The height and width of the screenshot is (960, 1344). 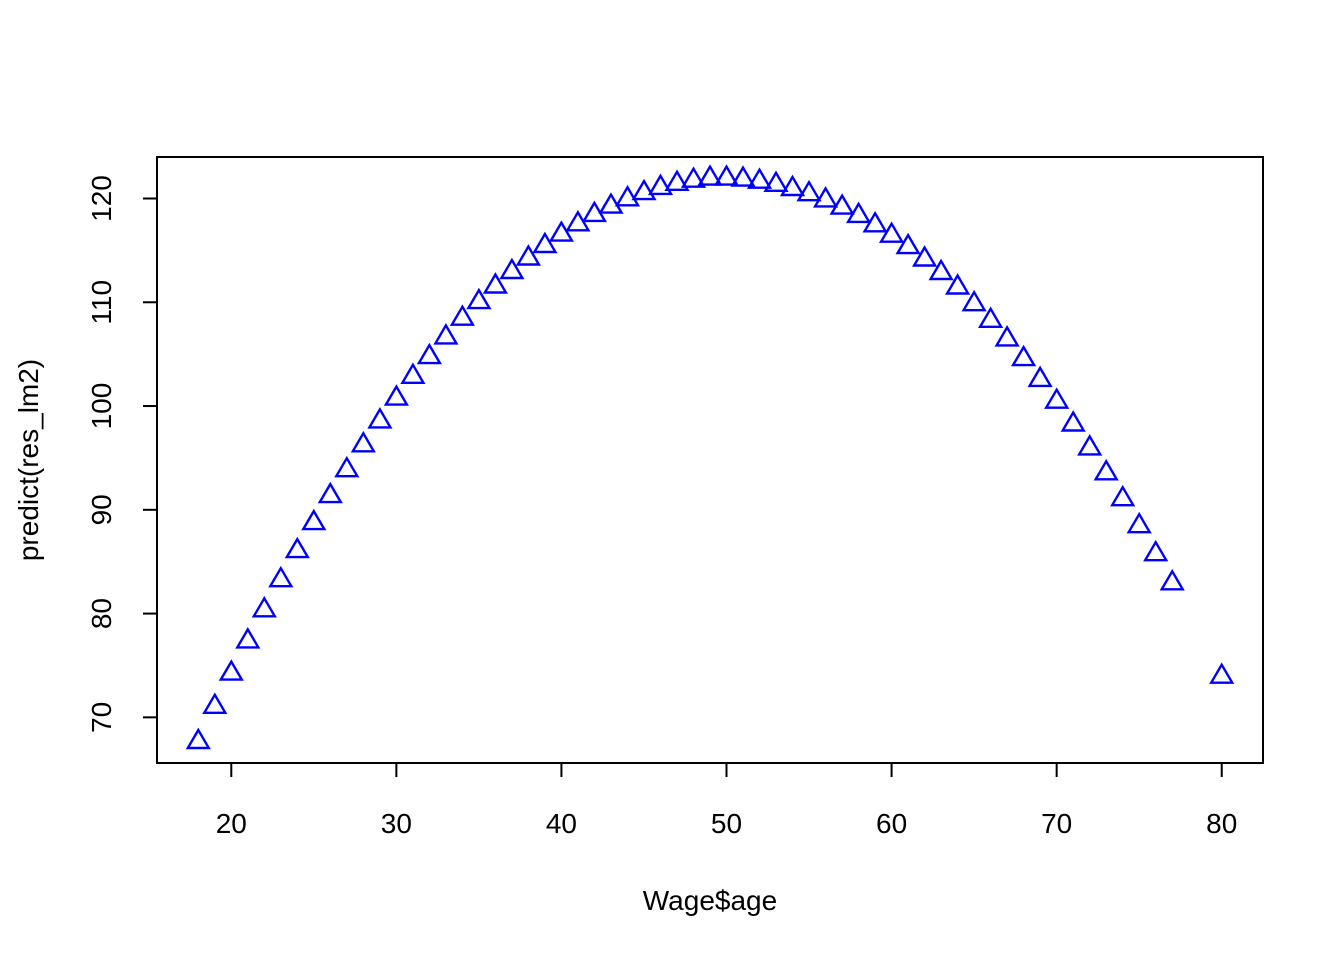 I want to click on x-tick-label: 30, so click(x=396, y=823).